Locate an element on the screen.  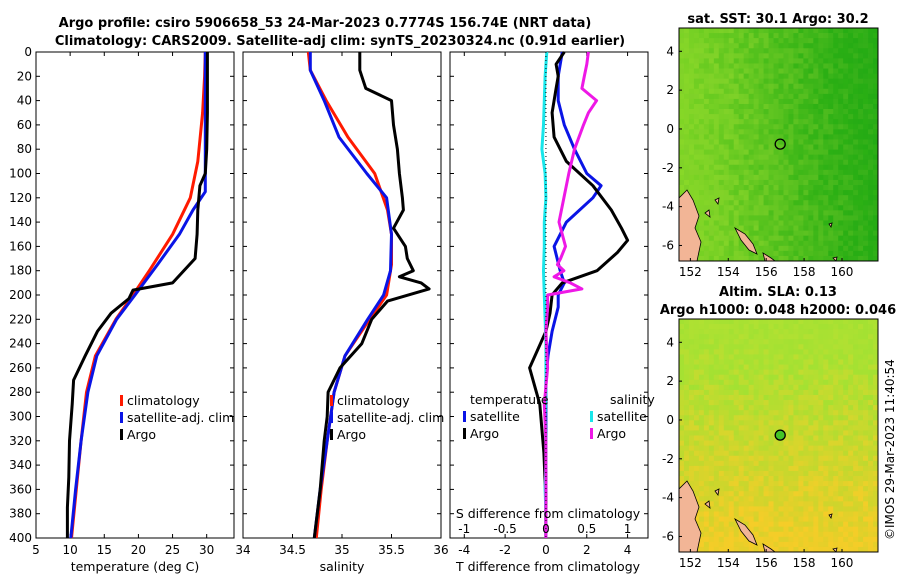
y-tick-label: 200 is located at coordinates (20, 295).